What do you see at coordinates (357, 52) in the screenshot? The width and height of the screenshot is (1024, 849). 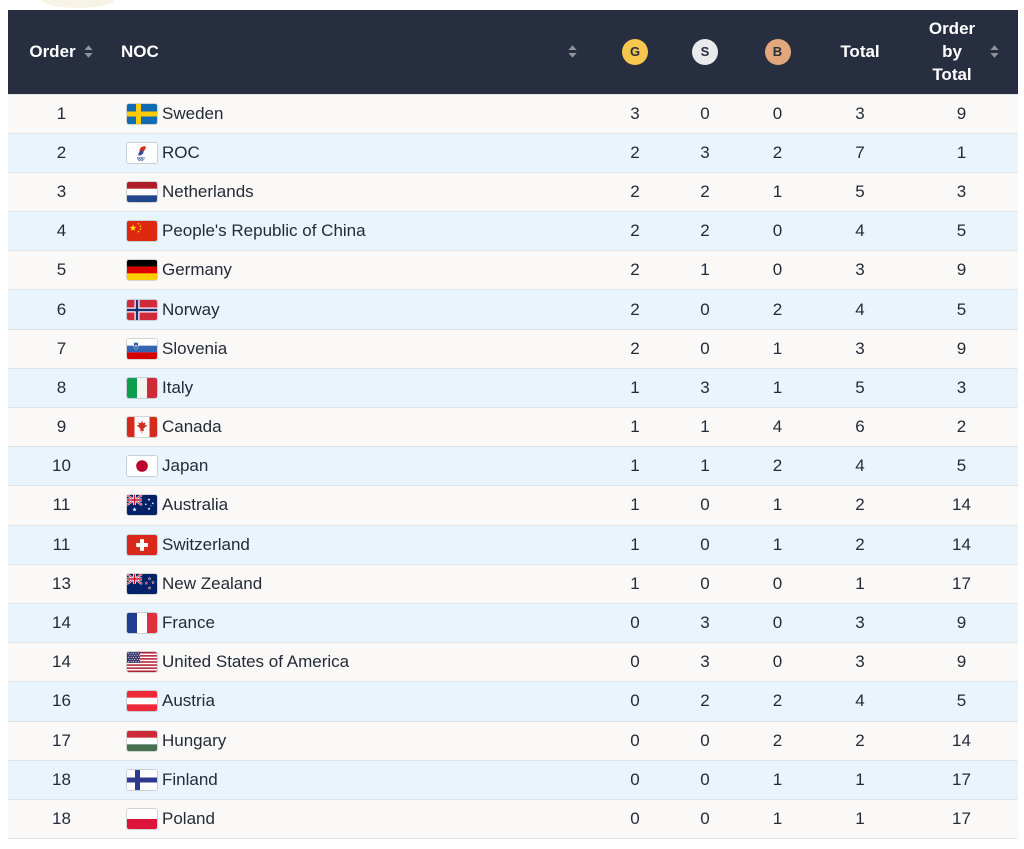 I see `column-header-noc: NOC` at bounding box center [357, 52].